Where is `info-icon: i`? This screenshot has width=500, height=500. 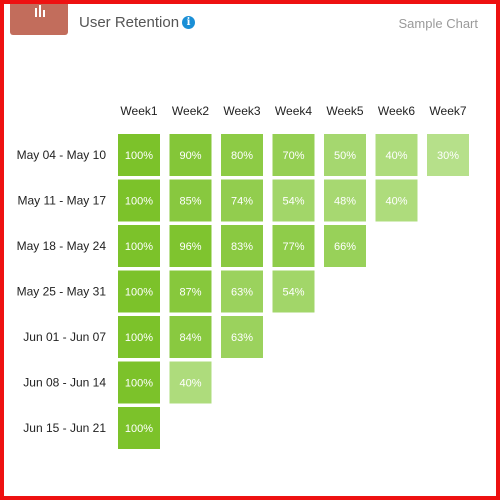 info-icon: i is located at coordinates (188, 22).